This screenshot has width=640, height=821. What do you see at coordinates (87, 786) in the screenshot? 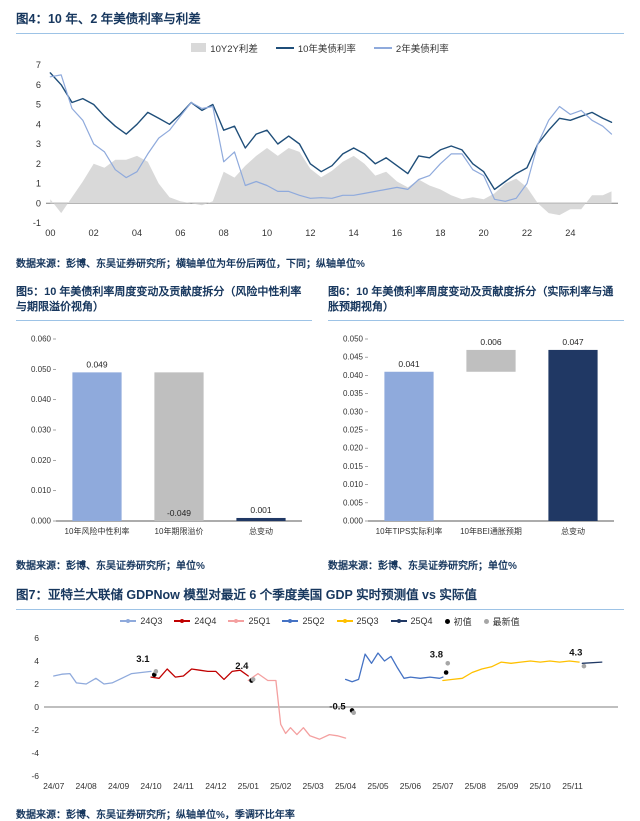
I see `svg-text: 24/08` at bounding box center [87, 786].